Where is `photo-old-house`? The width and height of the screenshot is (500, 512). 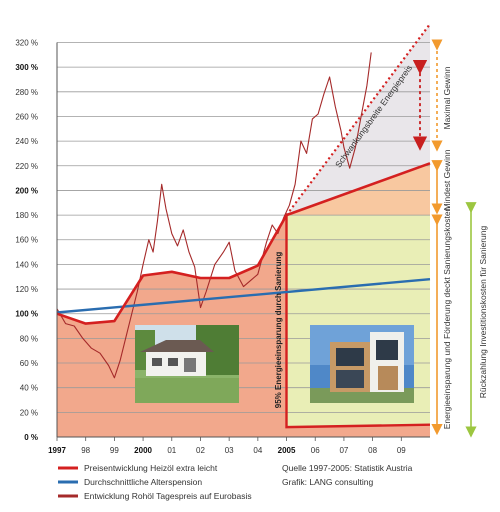
photo-old-house is located at coordinates (187, 364).